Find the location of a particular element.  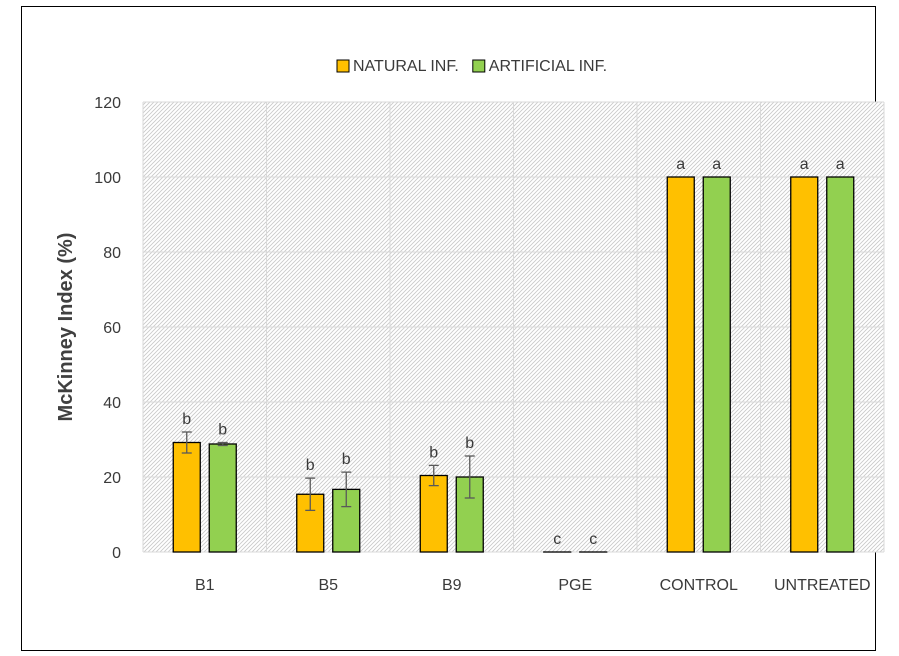

y-tick-label: 0 is located at coordinates (116, 553).